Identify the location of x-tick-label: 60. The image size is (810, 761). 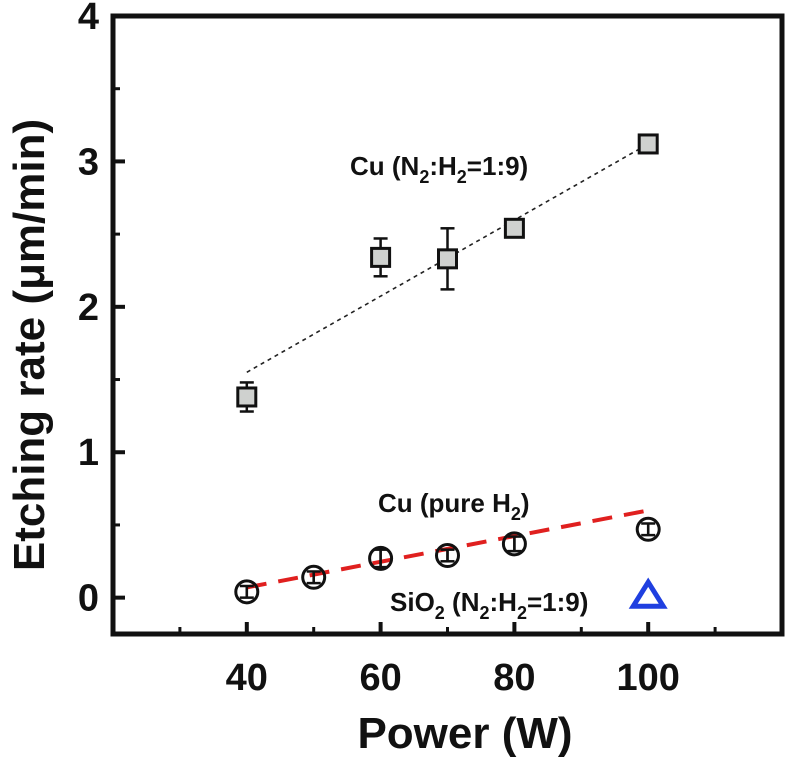
(380, 678).